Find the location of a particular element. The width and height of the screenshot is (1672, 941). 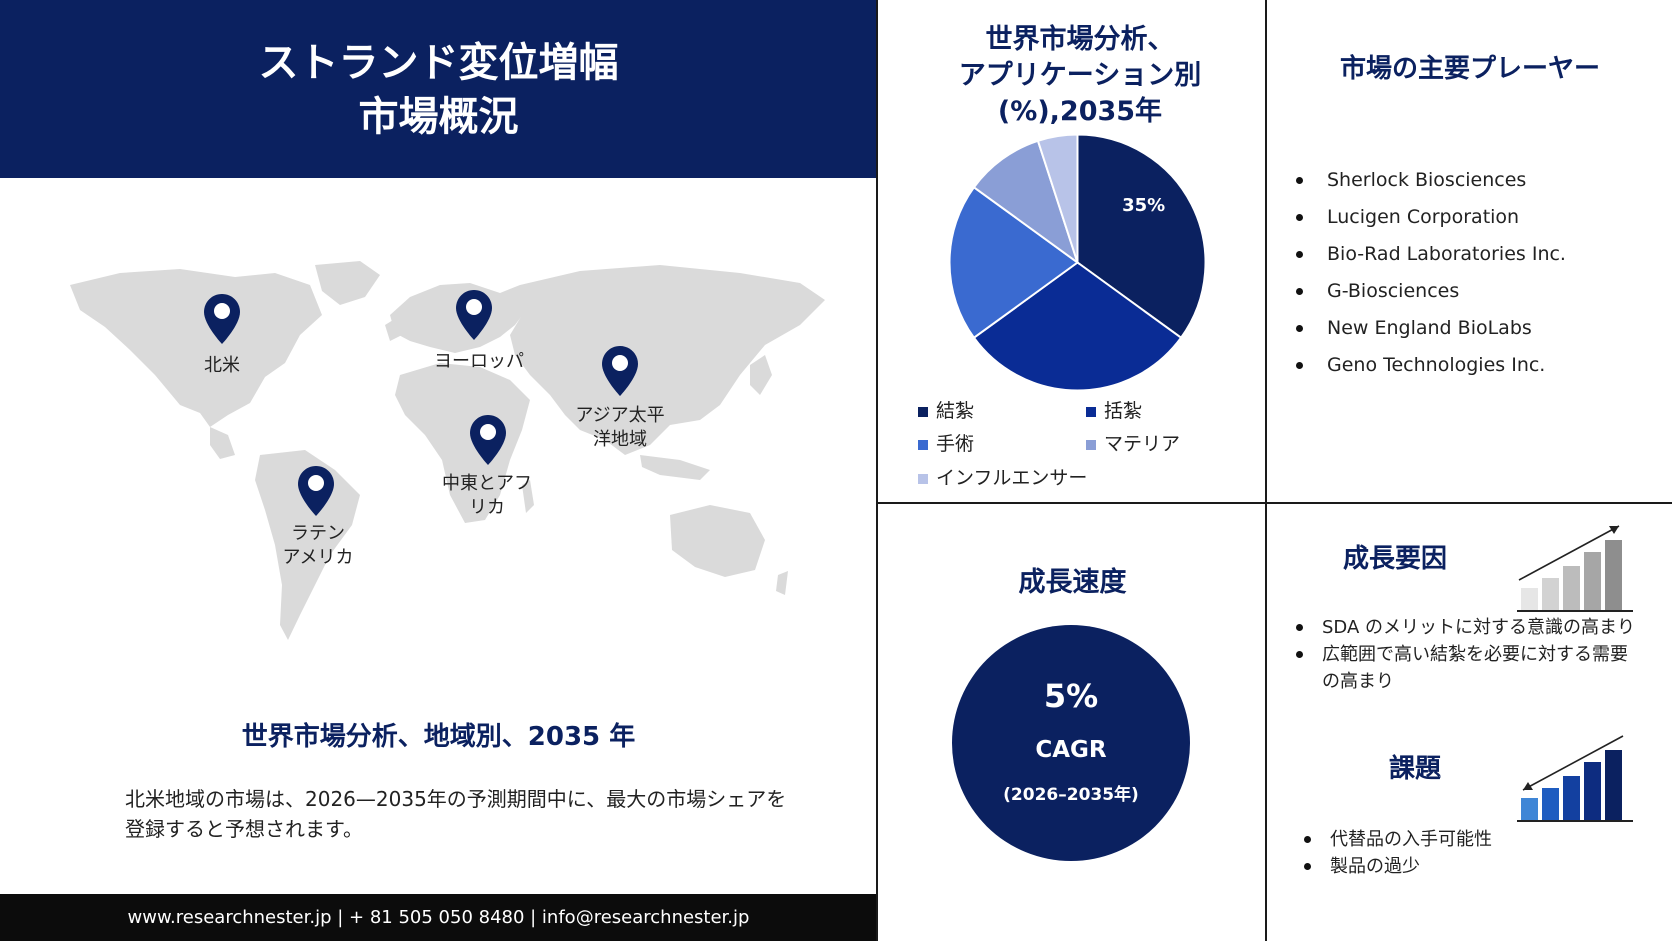

player-name: Geno Technologies Inc. is located at coordinates (1436, 365).